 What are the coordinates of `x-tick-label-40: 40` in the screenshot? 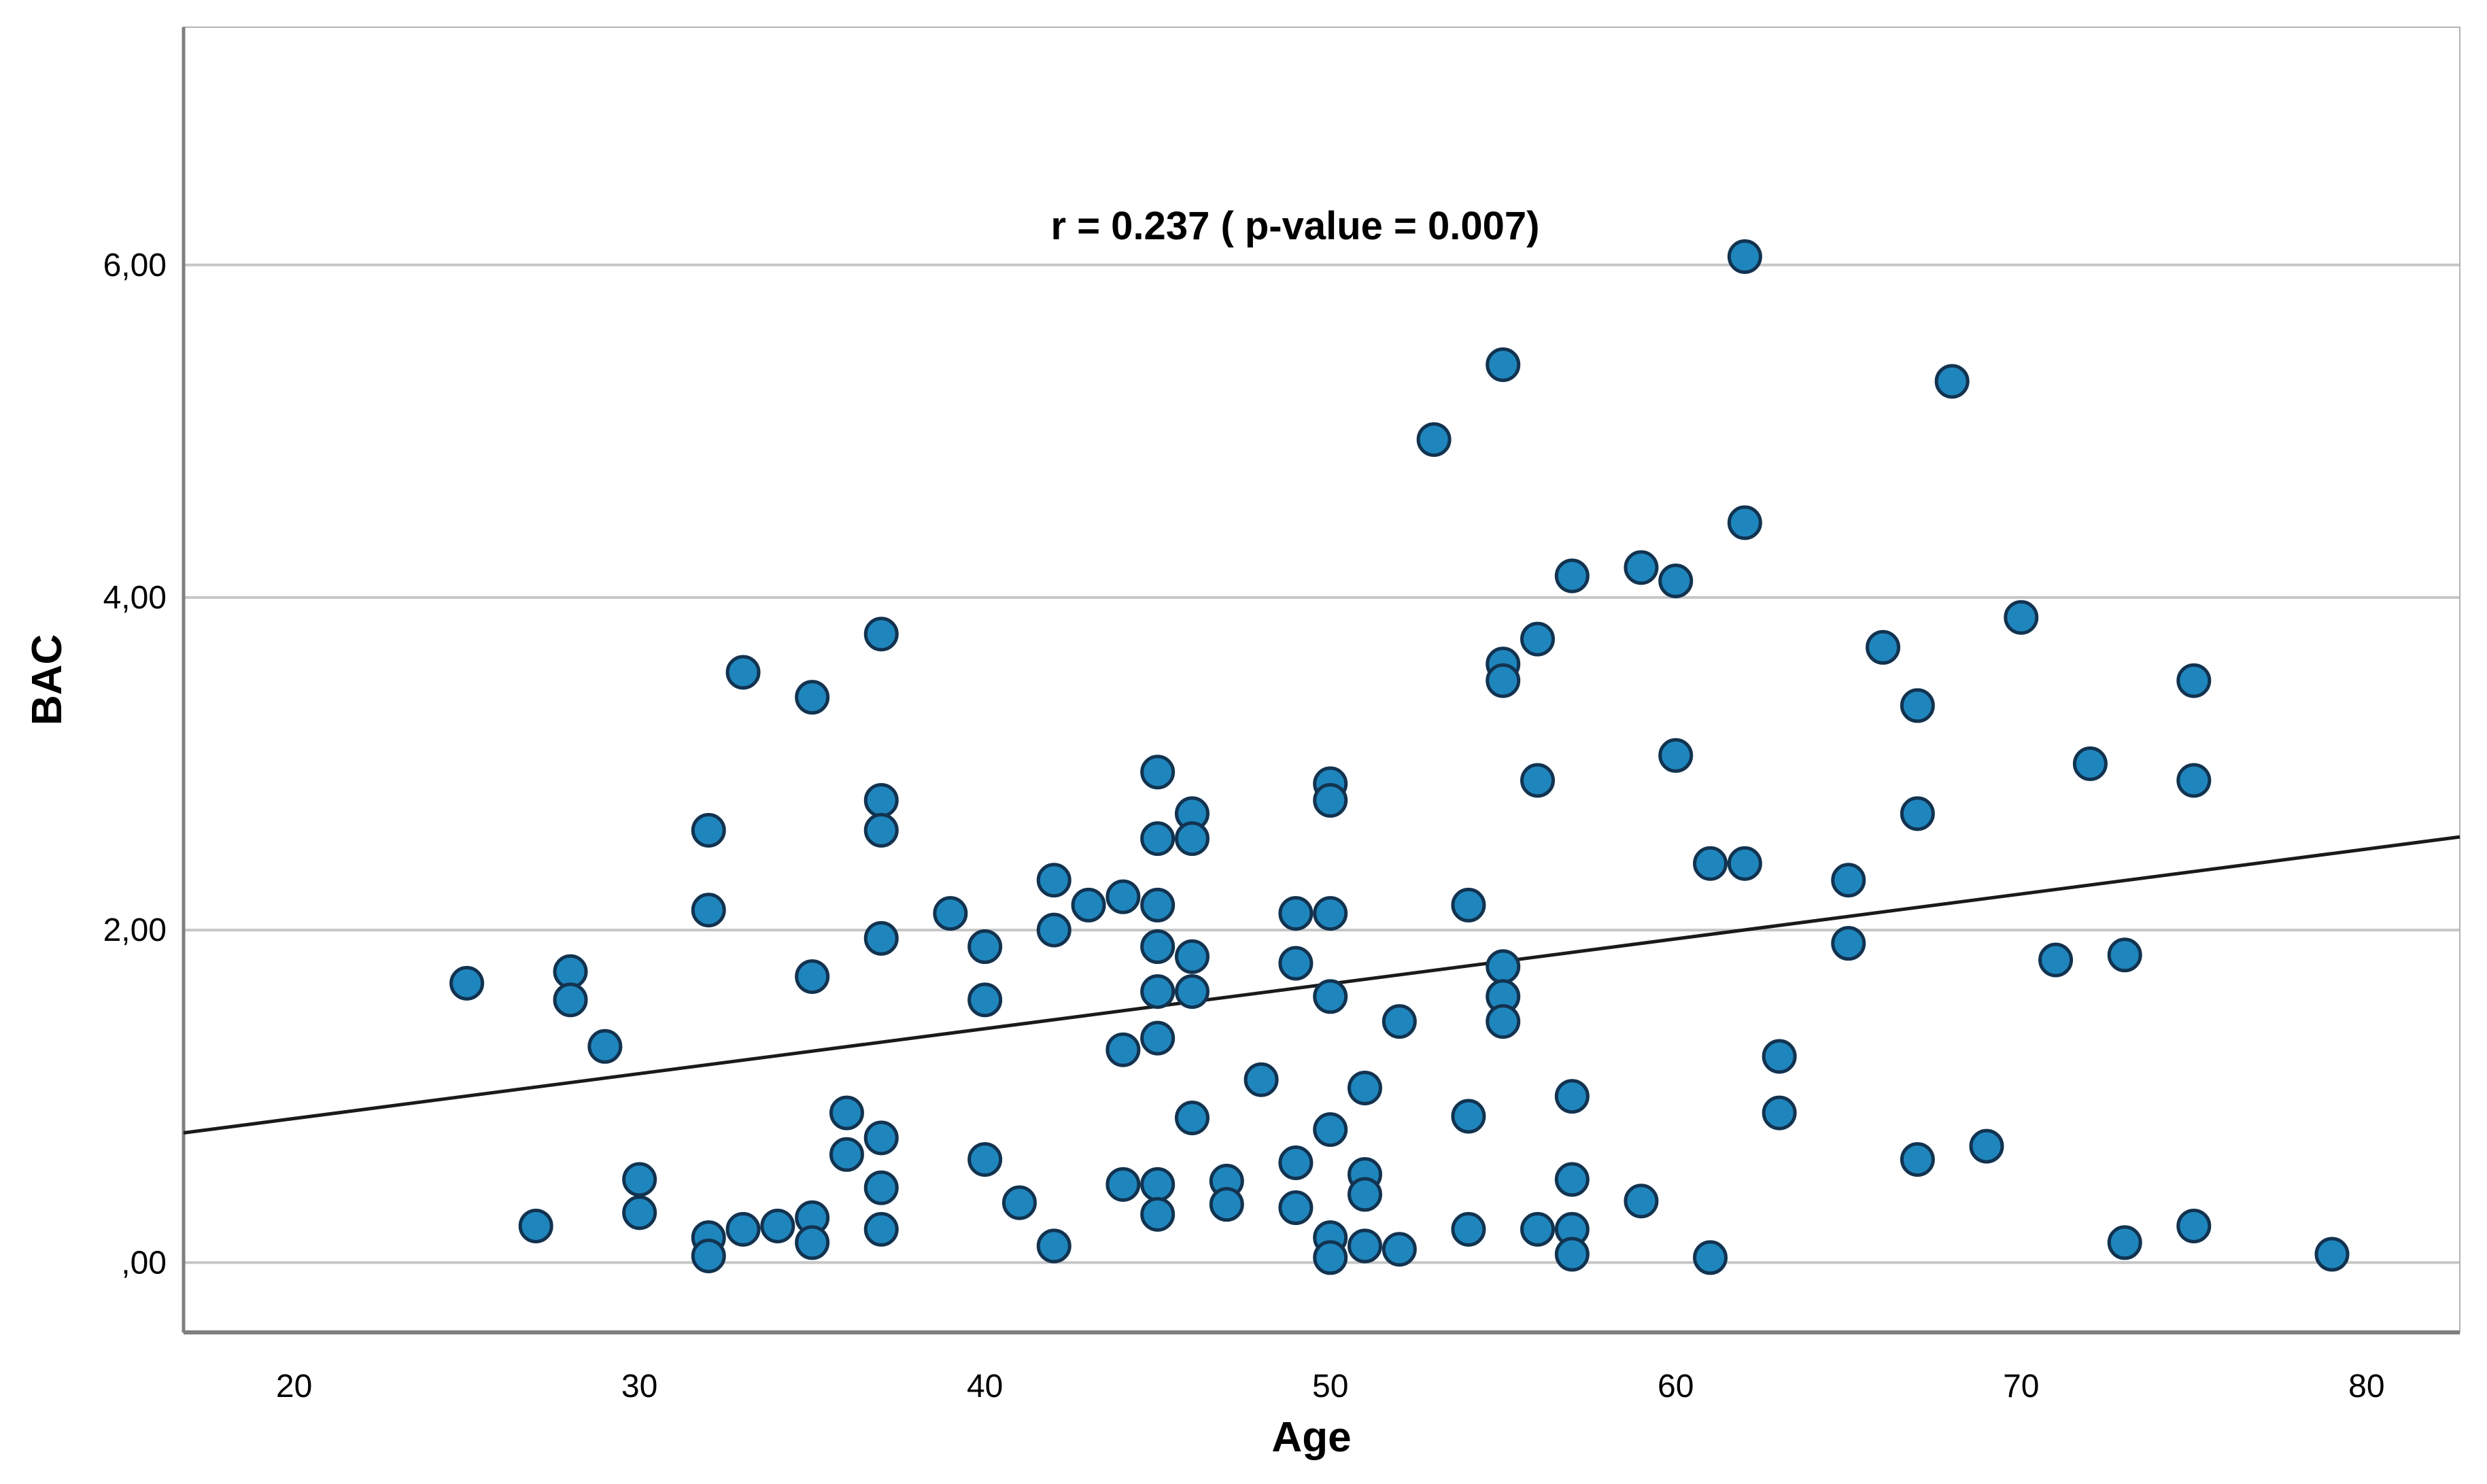 It's located at (985, 1386).